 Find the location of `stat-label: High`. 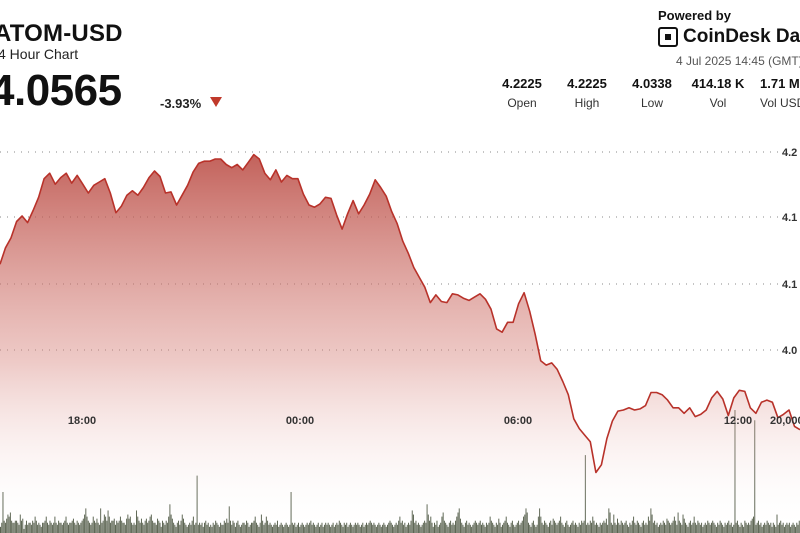

stat-label: High is located at coordinates (587, 103).